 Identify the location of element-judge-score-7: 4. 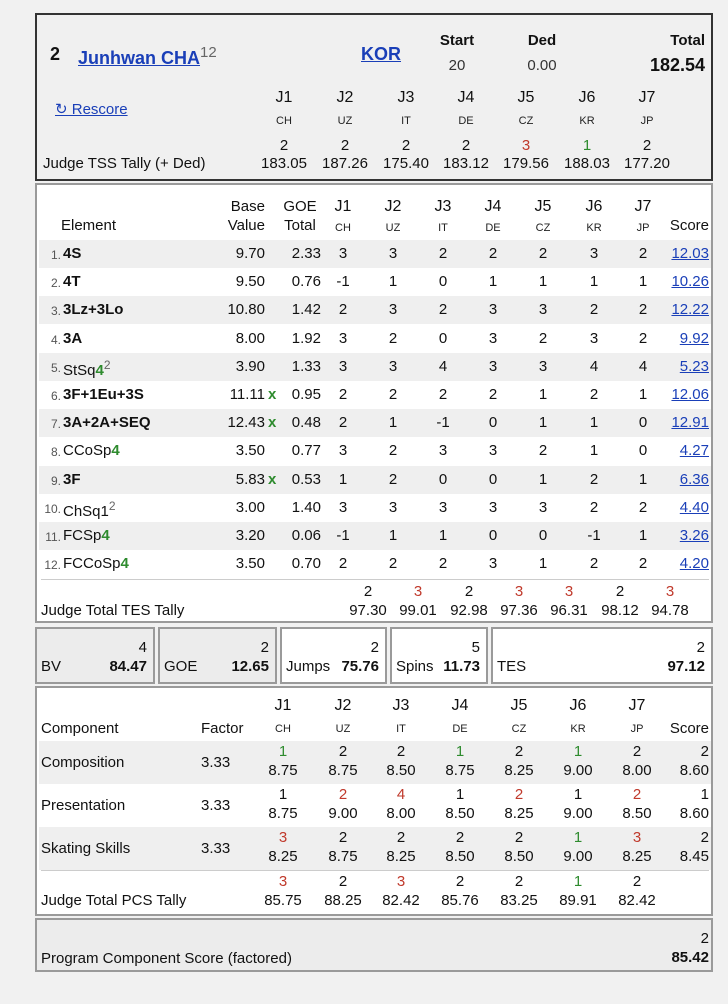
(643, 366).